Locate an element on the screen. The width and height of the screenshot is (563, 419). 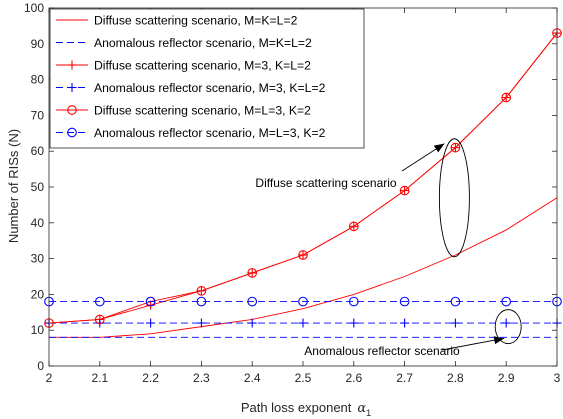
y-tick-label: 100 is located at coordinates (34, 8).